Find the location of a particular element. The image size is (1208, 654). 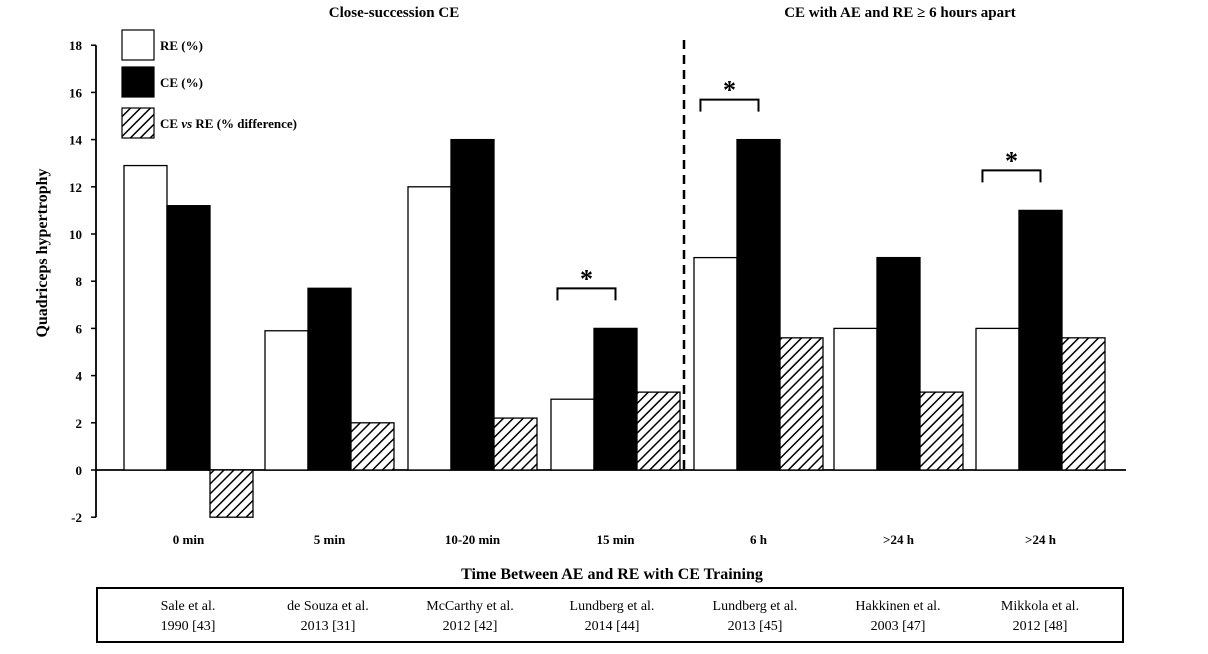

x-tick-label: 5 min is located at coordinates (330, 539).